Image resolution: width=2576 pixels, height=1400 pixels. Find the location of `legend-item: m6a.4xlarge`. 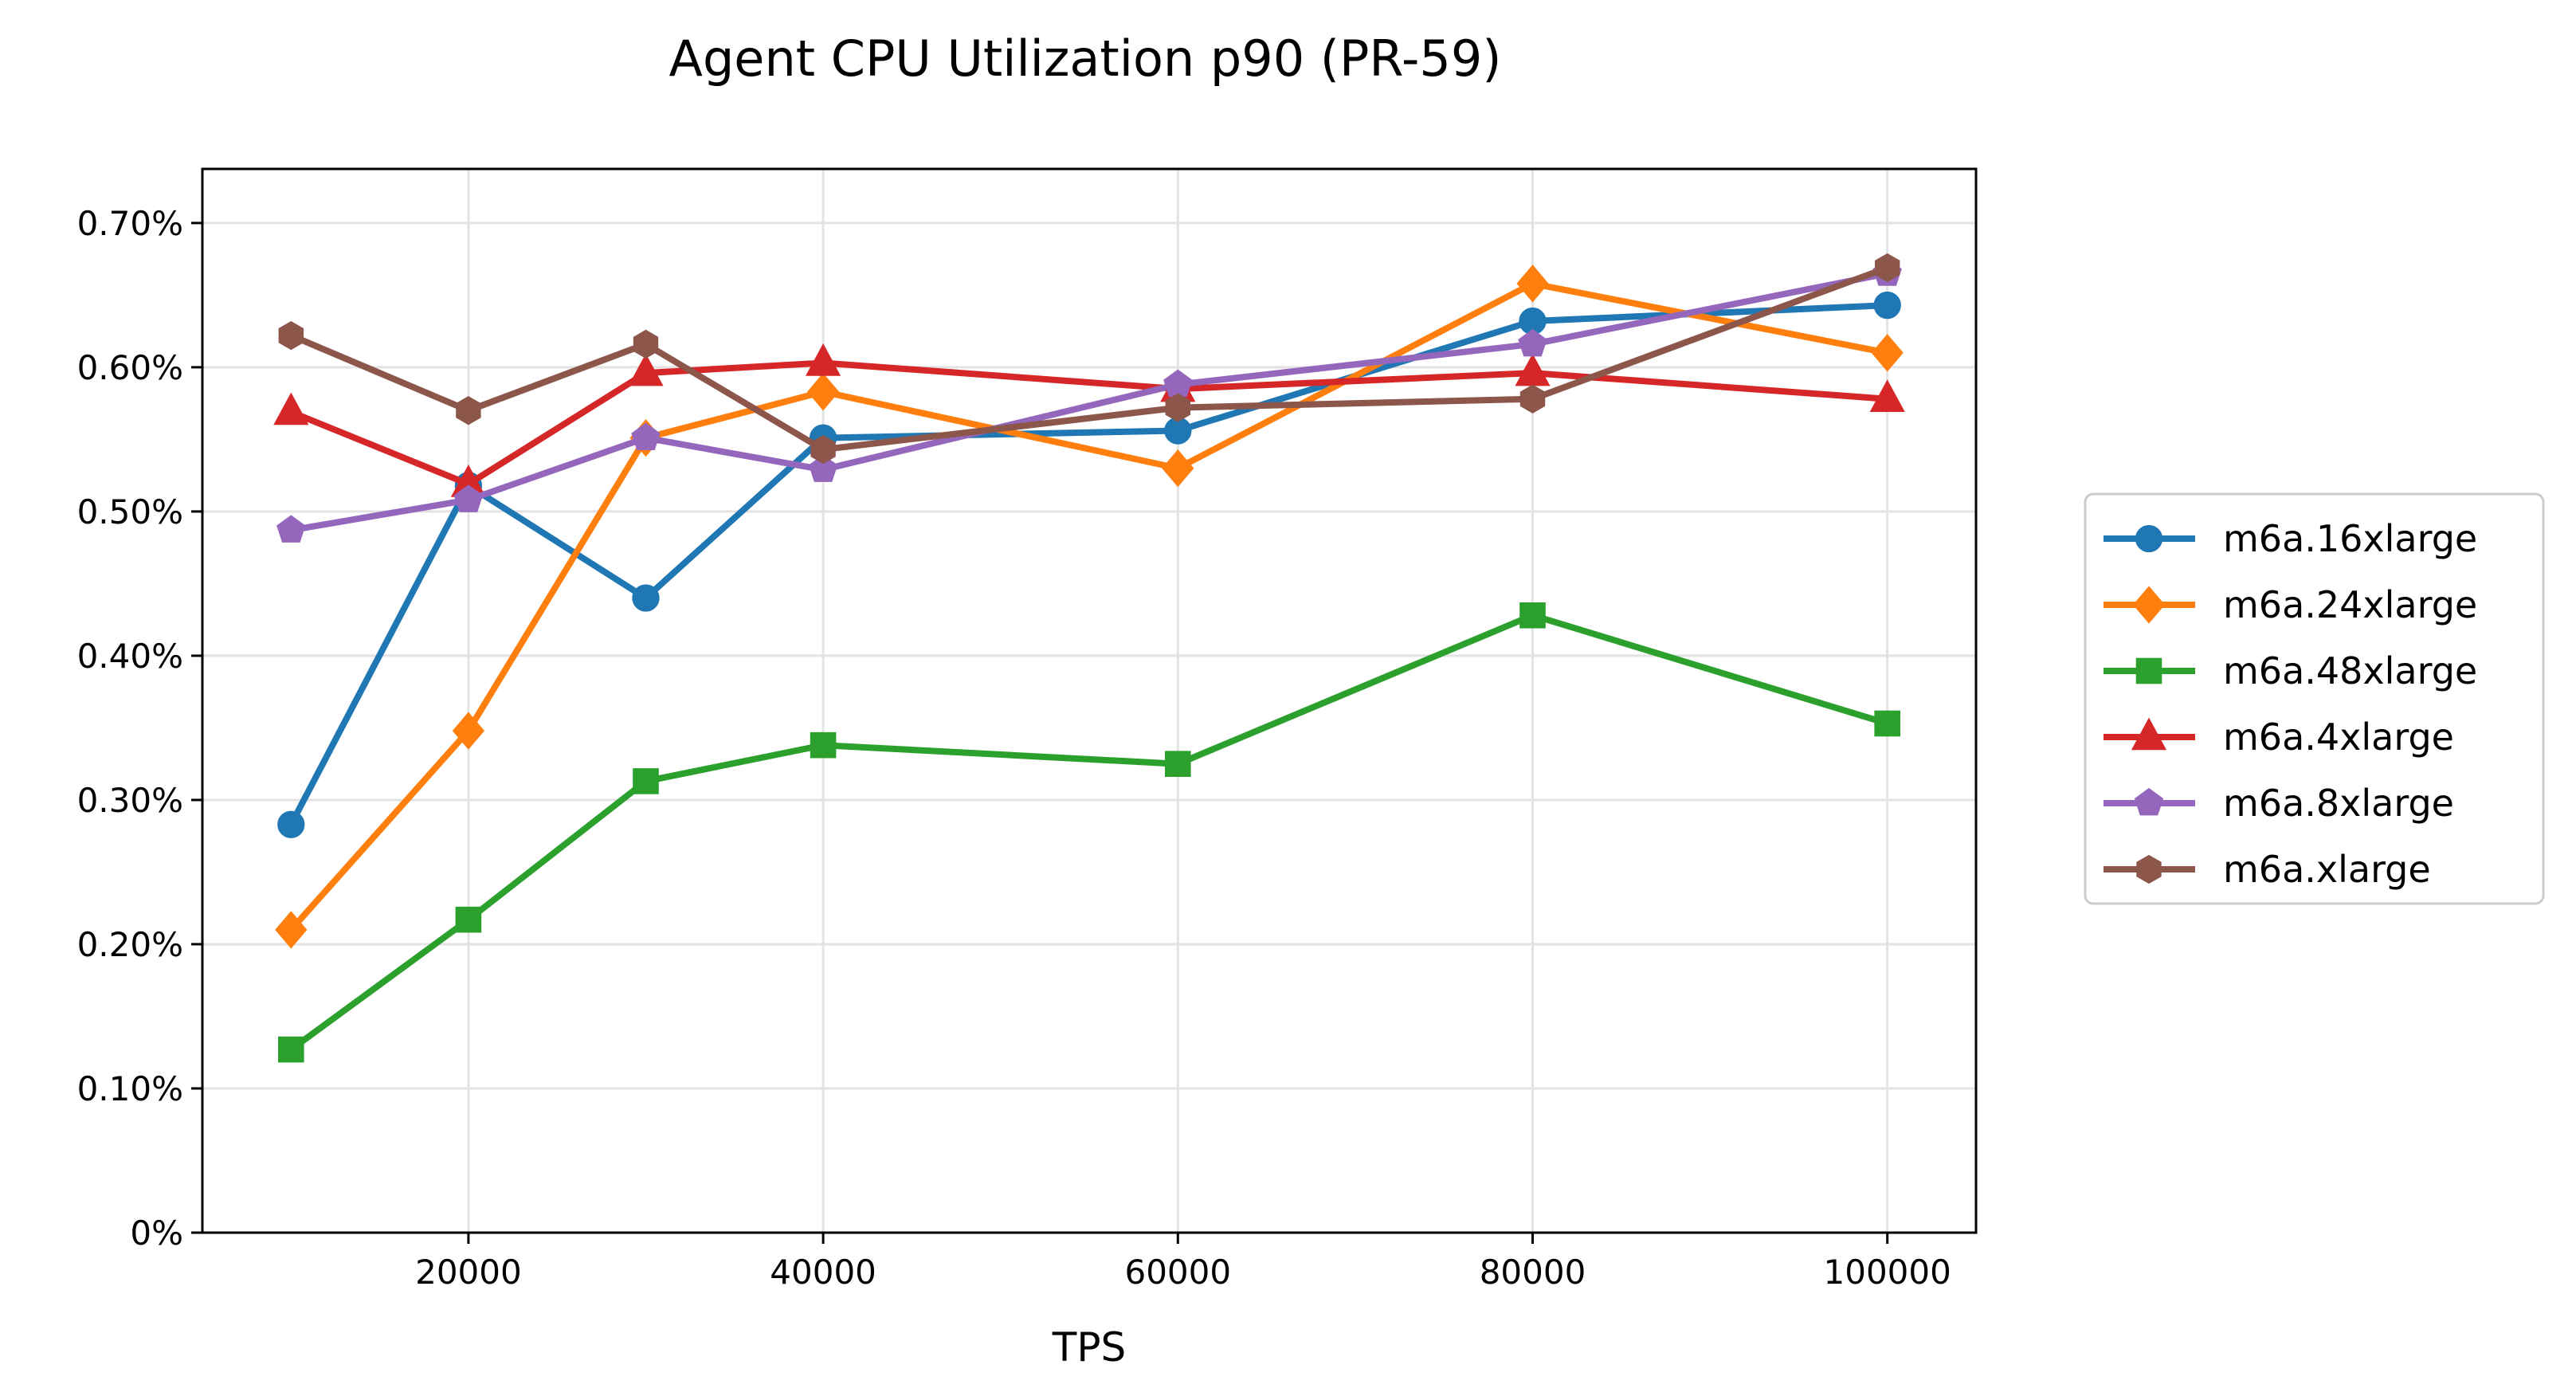

legend-item: m6a.4xlarge is located at coordinates (2279, 737).